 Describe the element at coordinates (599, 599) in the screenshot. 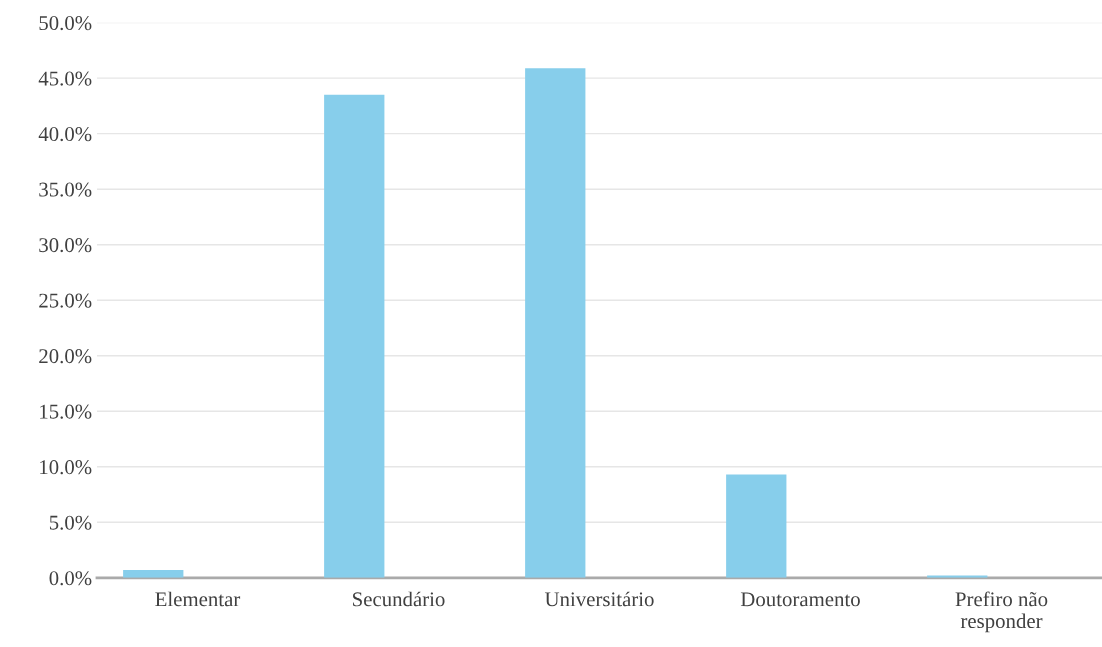

I see `x-tick-label: Universitário` at that location.